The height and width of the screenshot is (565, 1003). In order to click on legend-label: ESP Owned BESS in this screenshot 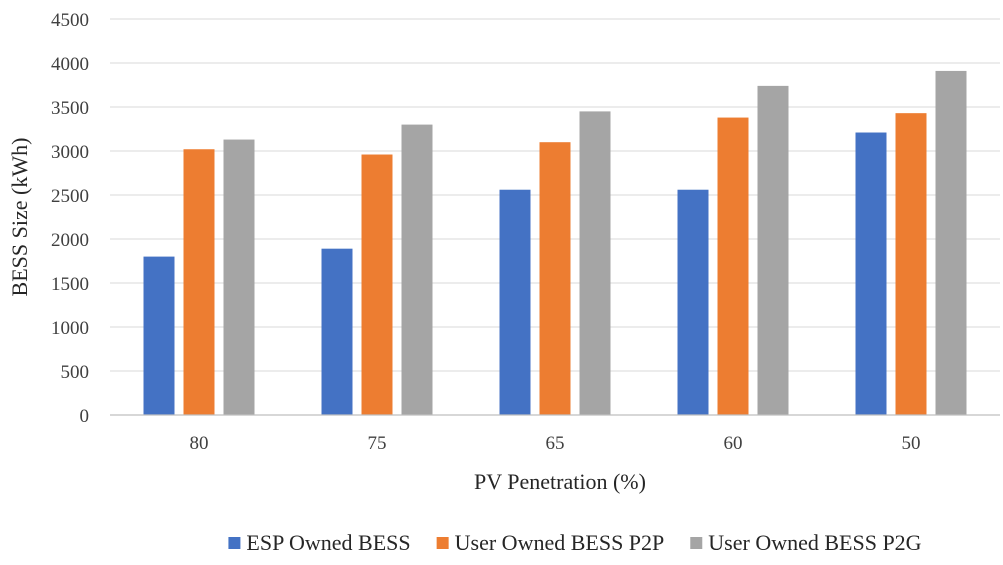, I will do `click(328, 542)`.